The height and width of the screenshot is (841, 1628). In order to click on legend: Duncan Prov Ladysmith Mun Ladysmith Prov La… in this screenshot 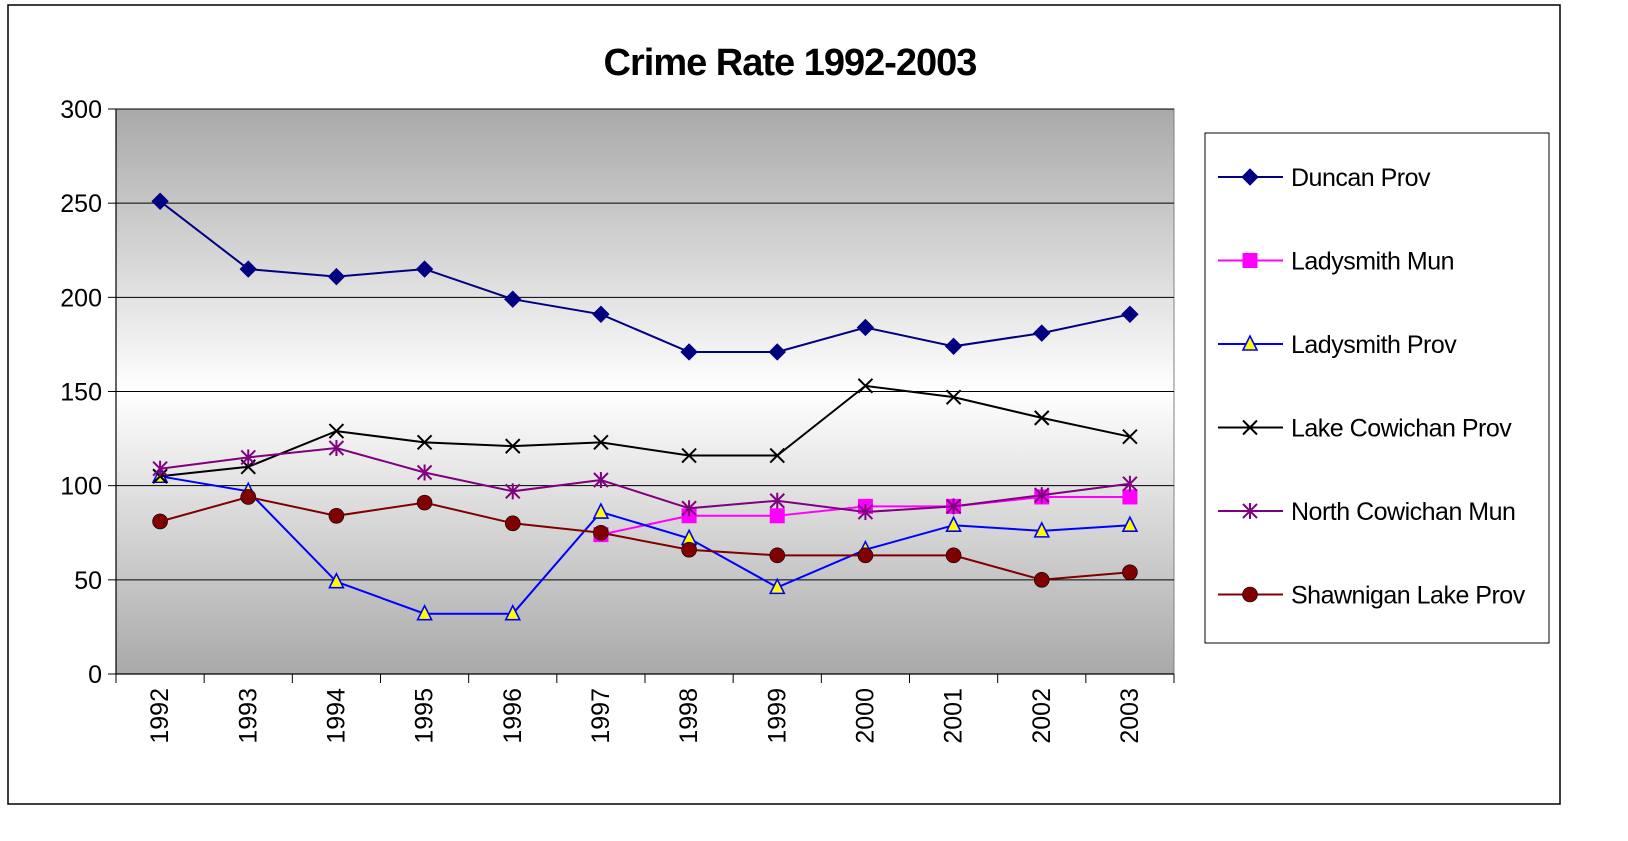, I will do `click(1377, 388)`.